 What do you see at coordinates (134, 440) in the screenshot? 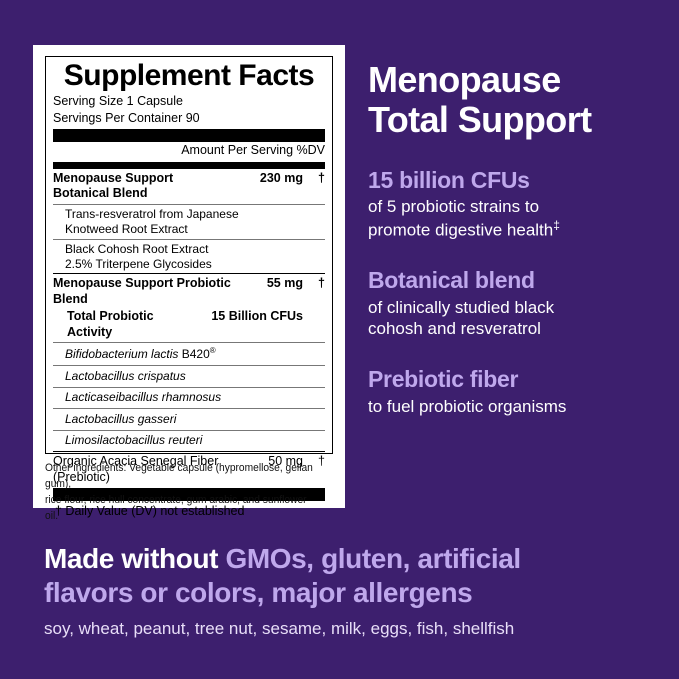
I see `strain-scientific-name: Limosilactobacillus reuteri` at bounding box center [134, 440].